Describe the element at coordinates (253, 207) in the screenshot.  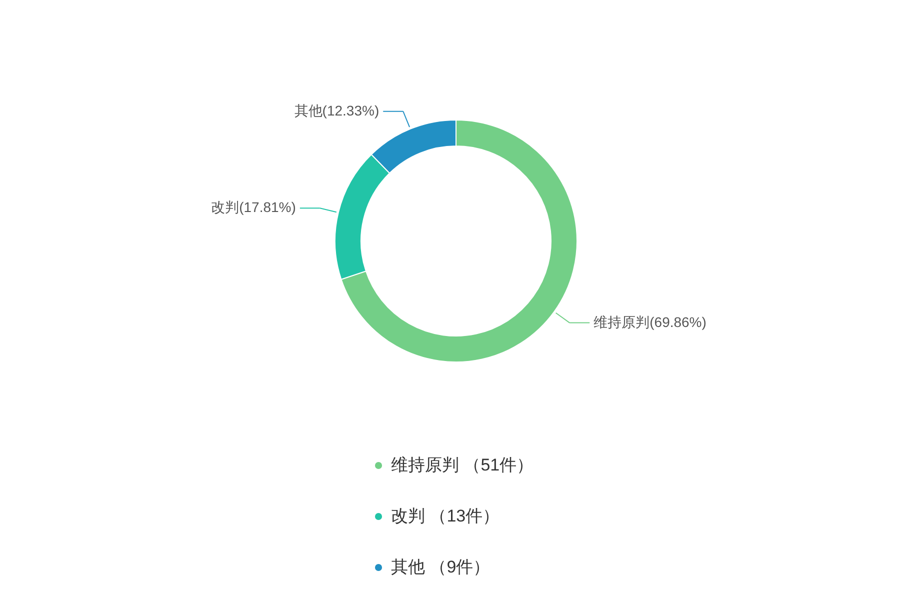
I see `data-label: 改判(17.81%)` at that location.